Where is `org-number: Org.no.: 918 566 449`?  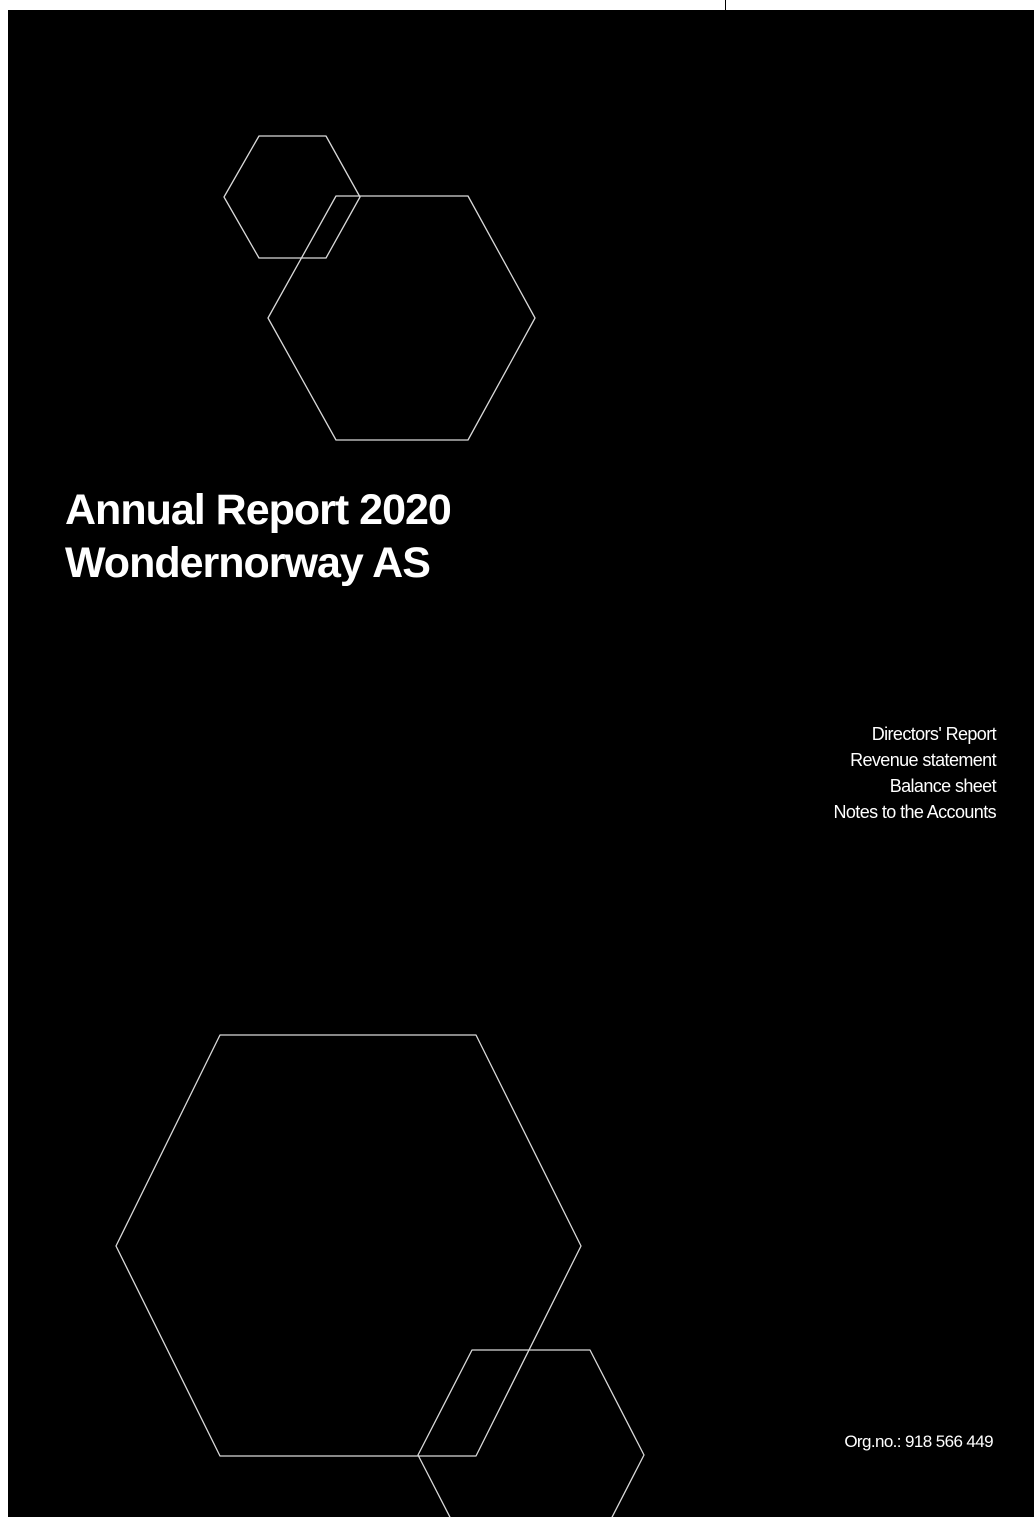
org-number: Org.no.: 918 566 449 is located at coordinates (918, 1441).